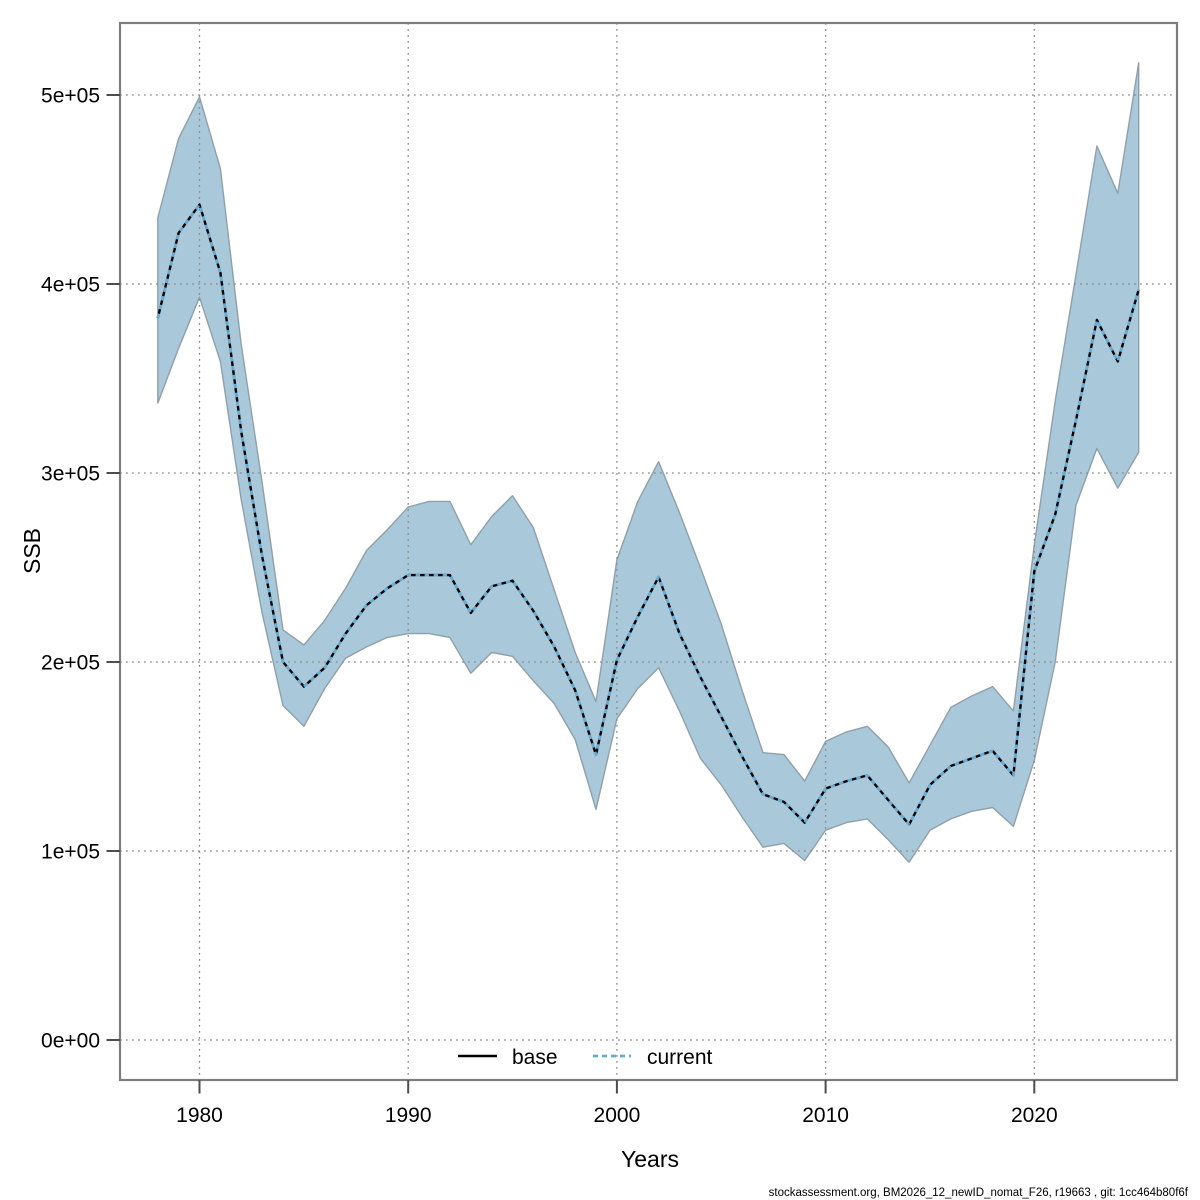 The image size is (1200, 1200). Describe the element at coordinates (199, 1115) in the screenshot. I see `x-tick-label-1980: 1980` at that location.